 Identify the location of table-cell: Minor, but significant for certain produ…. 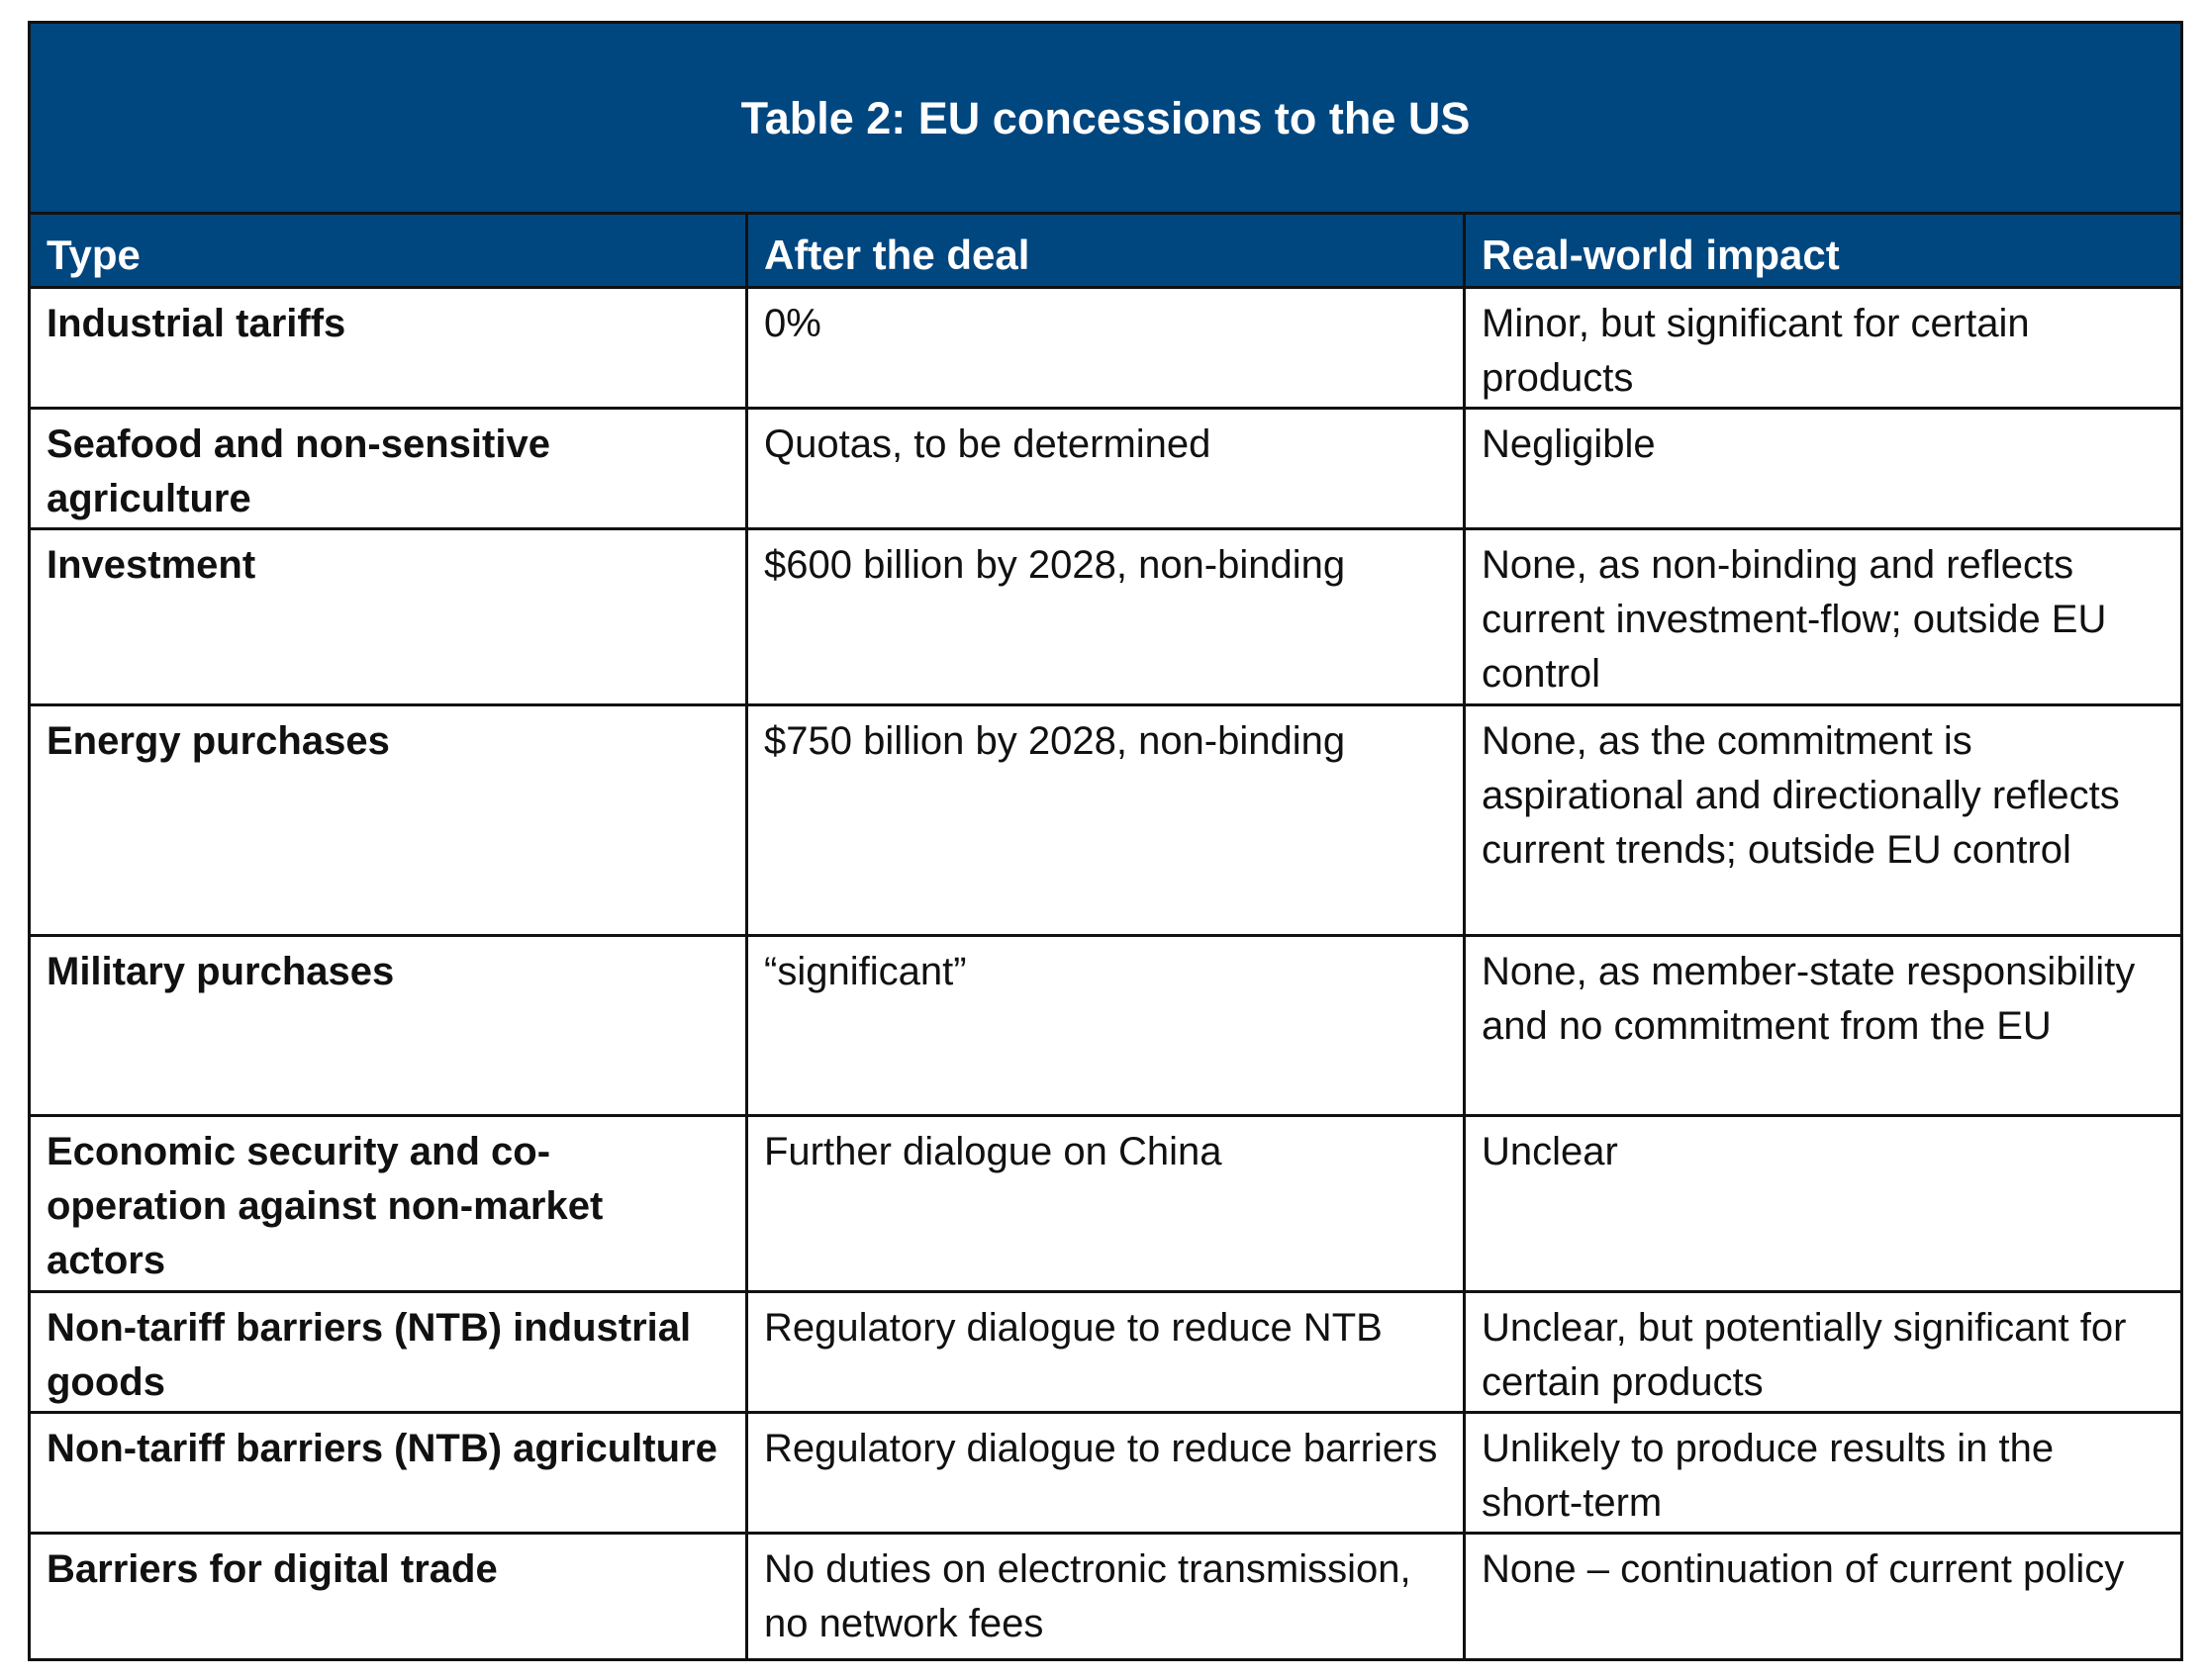
(1823, 348).